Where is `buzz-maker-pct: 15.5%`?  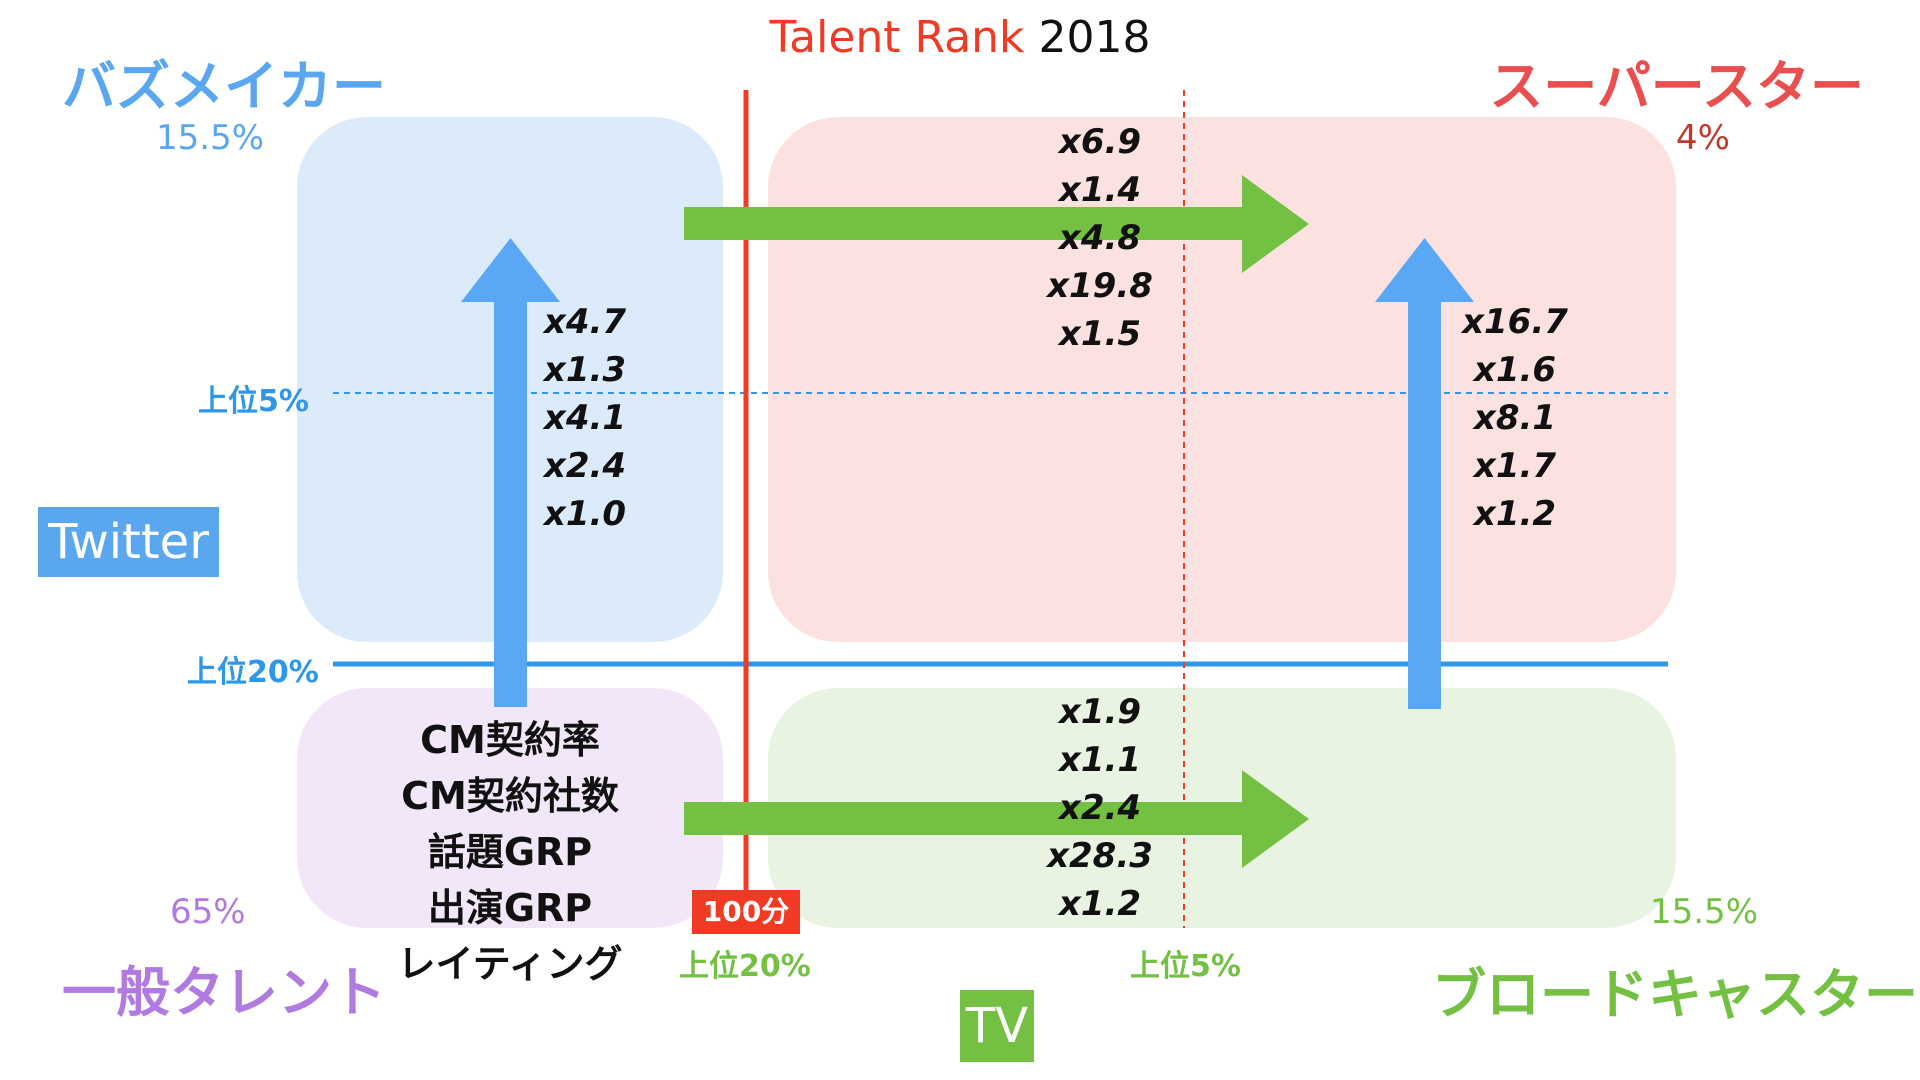 buzz-maker-pct: 15.5% is located at coordinates (210, 138).